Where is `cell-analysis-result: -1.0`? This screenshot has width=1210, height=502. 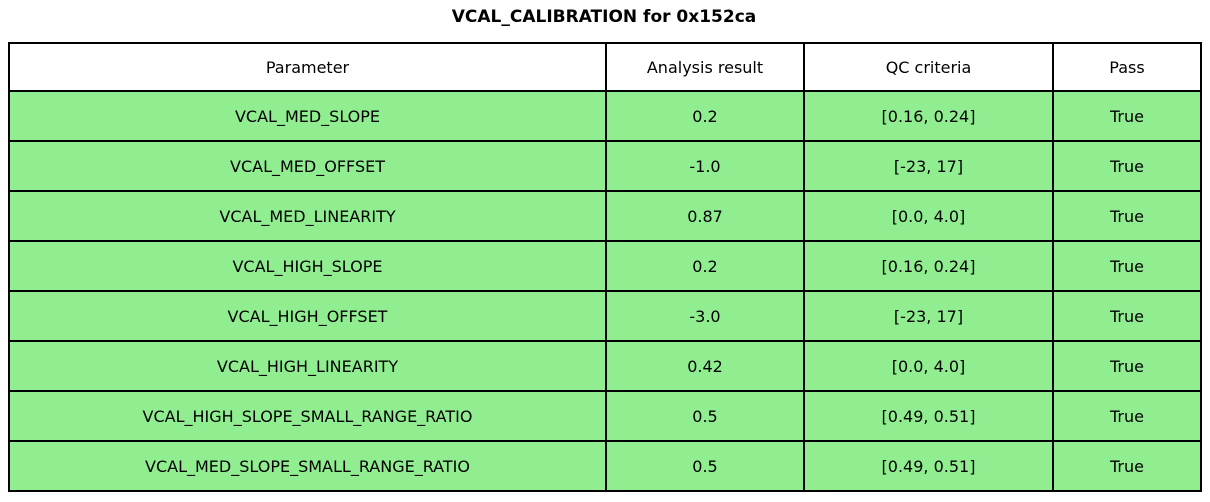 cell-analysis-result: -1.0 is located at coordinates (705, 166).